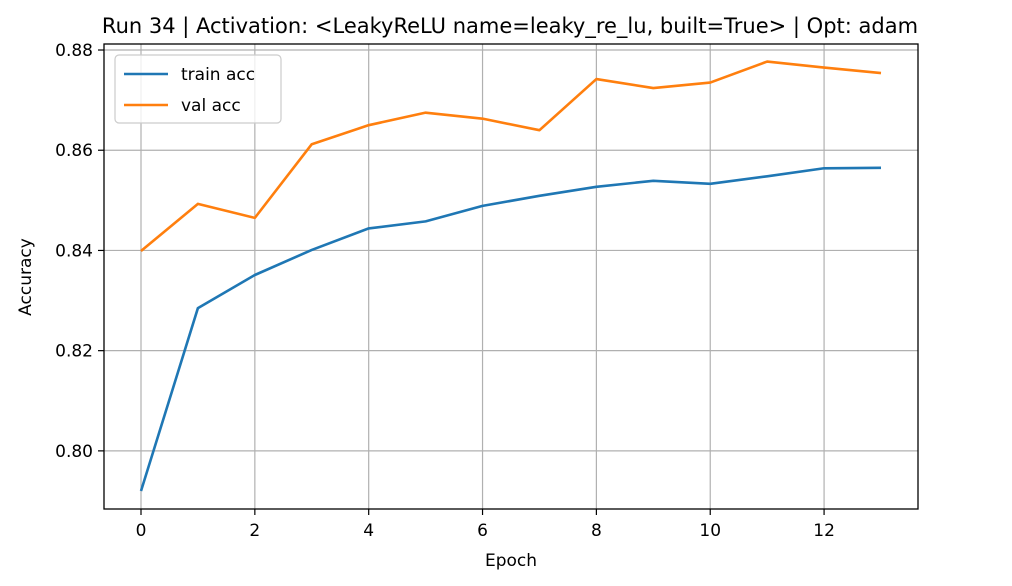 This screenshot has height=586, width=1012. I want to click on legend-label: train acc, so click(218, 75).